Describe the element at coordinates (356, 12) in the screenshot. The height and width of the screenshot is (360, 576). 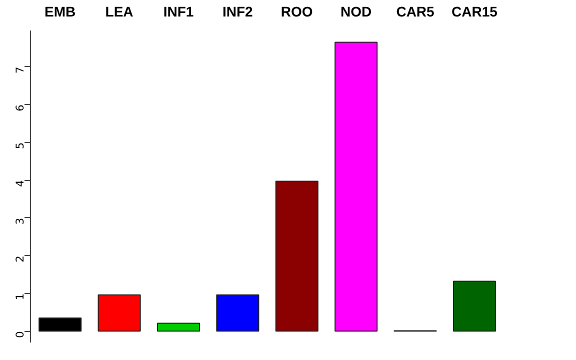
I see `x-tick-label: NOD` at that location.